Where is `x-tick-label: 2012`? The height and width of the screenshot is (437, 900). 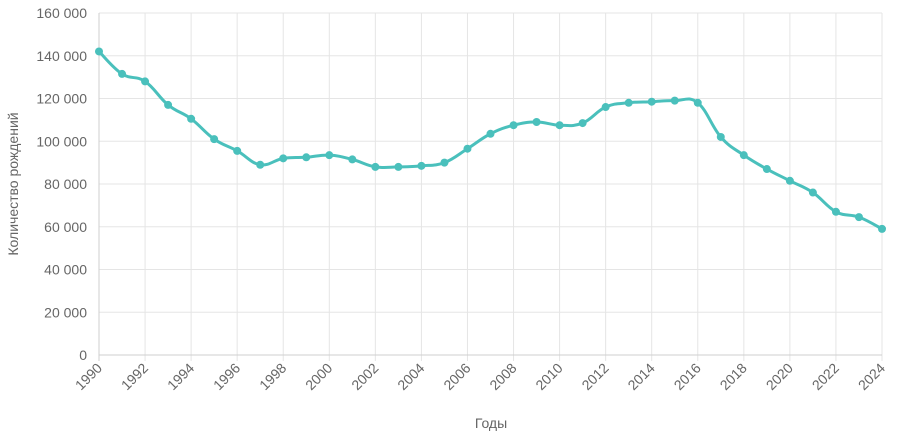 x-tick-label: 2012 is located at coordinates (594, 376).